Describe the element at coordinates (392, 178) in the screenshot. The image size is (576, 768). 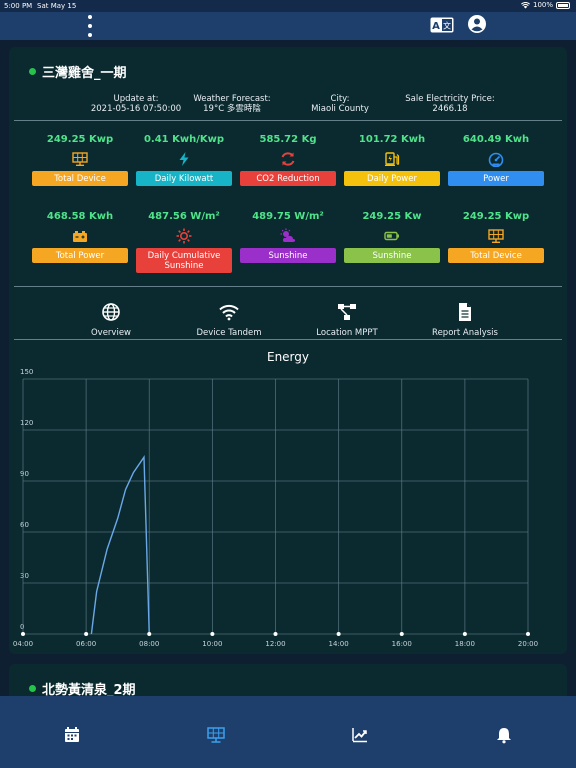
I see `metric-label: Daily Power` at that location.